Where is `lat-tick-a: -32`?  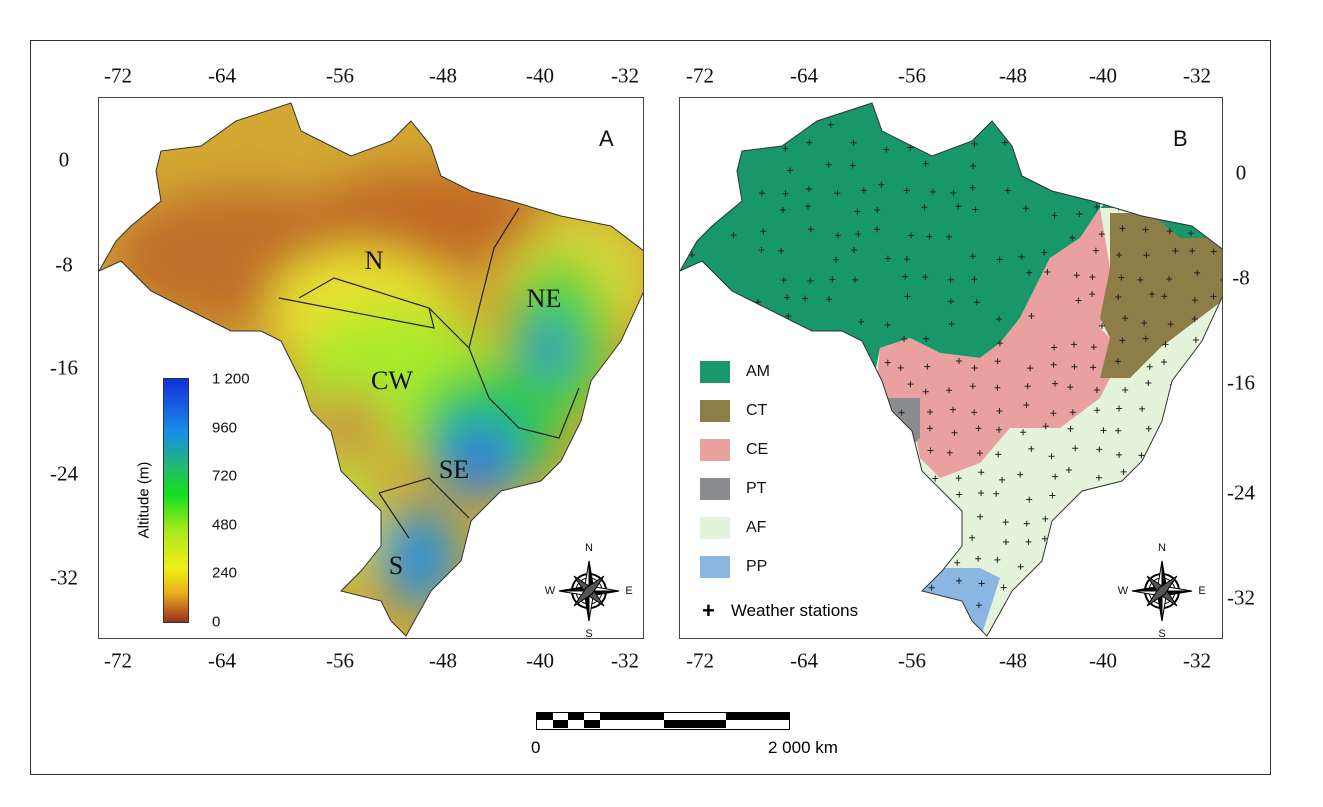 lat-tick-a: -32 is located at coordinates (64, 577).